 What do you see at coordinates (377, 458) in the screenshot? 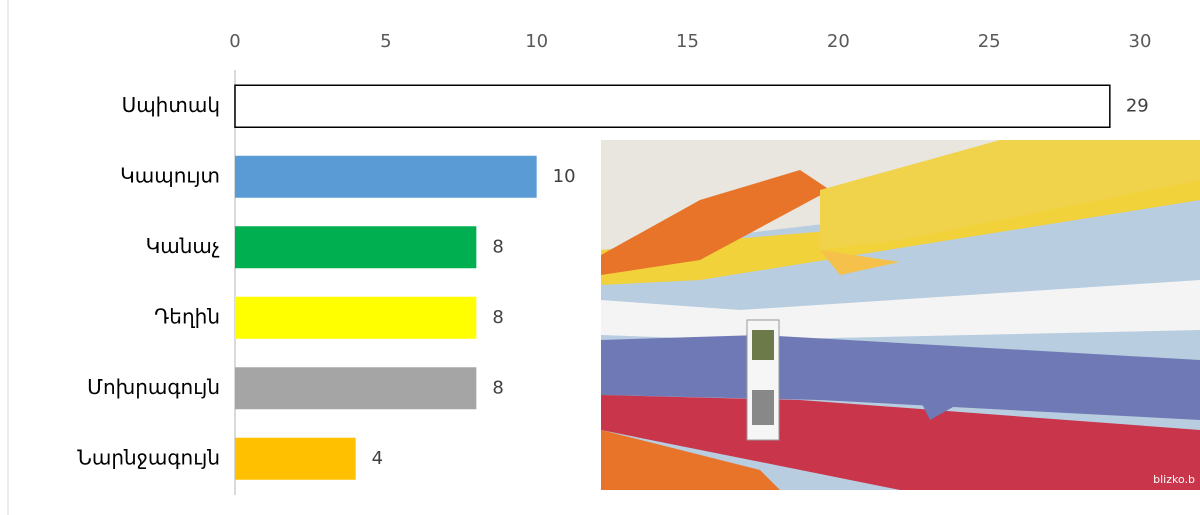
I see `value-label: 4` at bounding box center [377, 458].